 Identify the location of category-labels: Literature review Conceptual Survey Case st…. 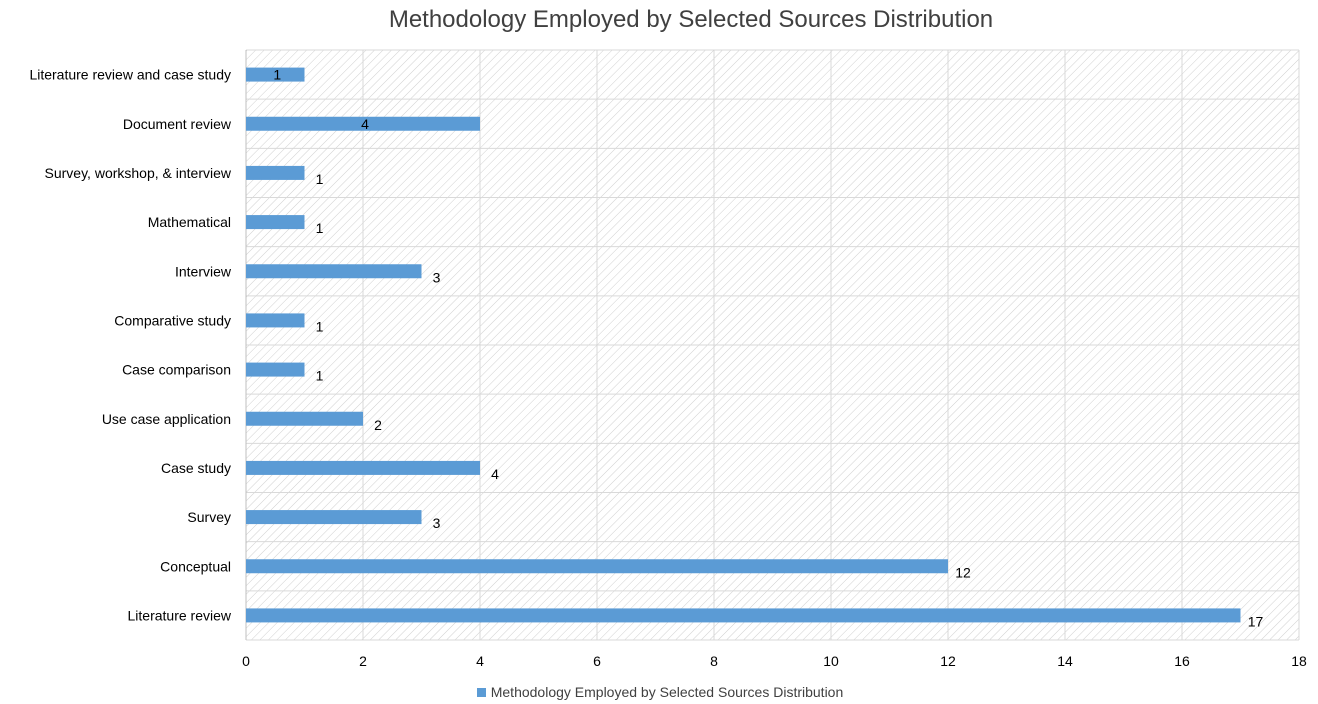
(130, 345).